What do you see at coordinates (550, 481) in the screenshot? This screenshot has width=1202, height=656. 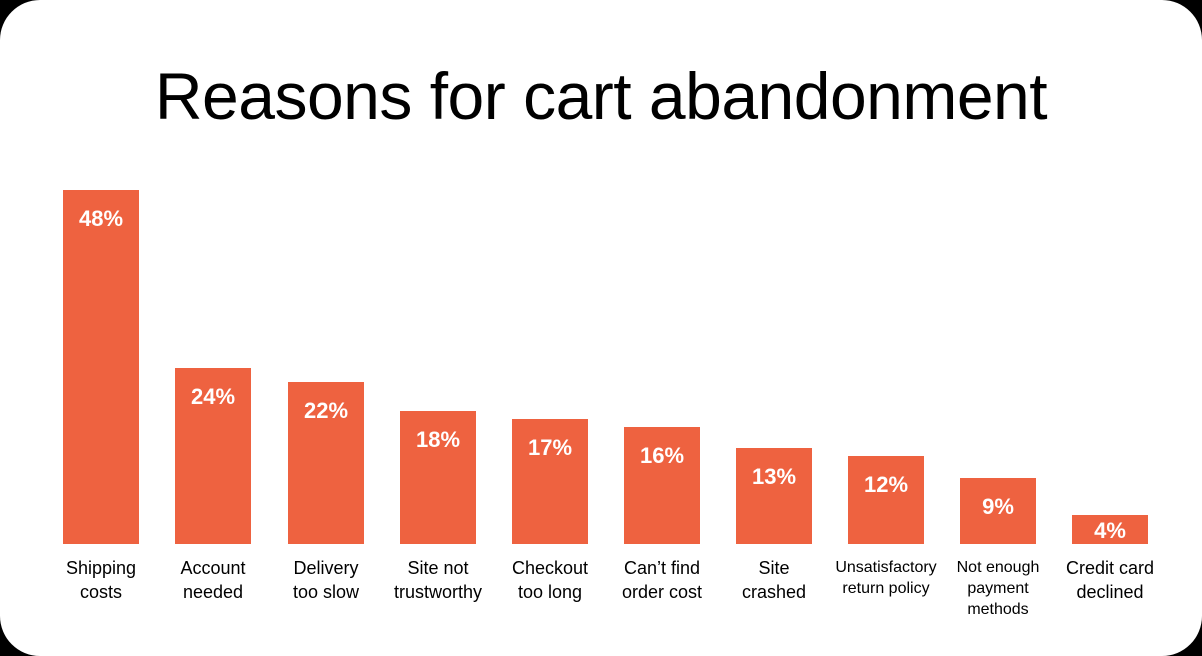 I see `bar-checkout-too-long: 17%` at bounding box center [550, 481].